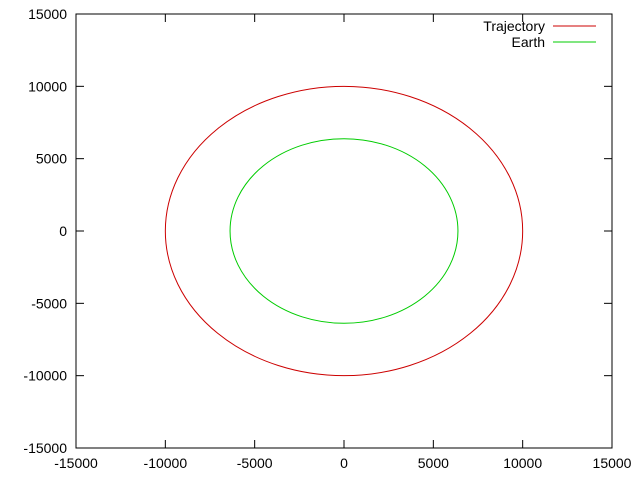 The width and height of the screenshot is (640, 480). What do you see at coordinates (514, 26) in the screenshot?
I see `legend-label-trajectory: Trajectory` at bounding box center [514, 26].